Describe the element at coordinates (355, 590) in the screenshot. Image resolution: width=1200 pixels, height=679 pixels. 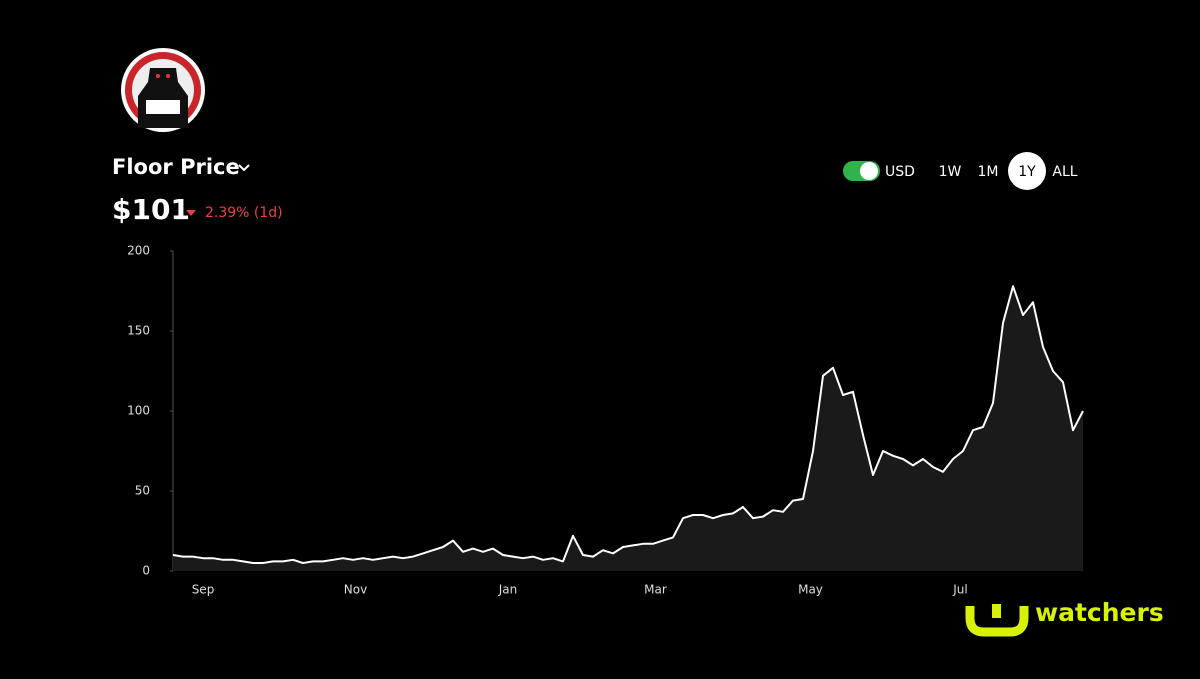
I see `x-tick-label: Nov` at that location.